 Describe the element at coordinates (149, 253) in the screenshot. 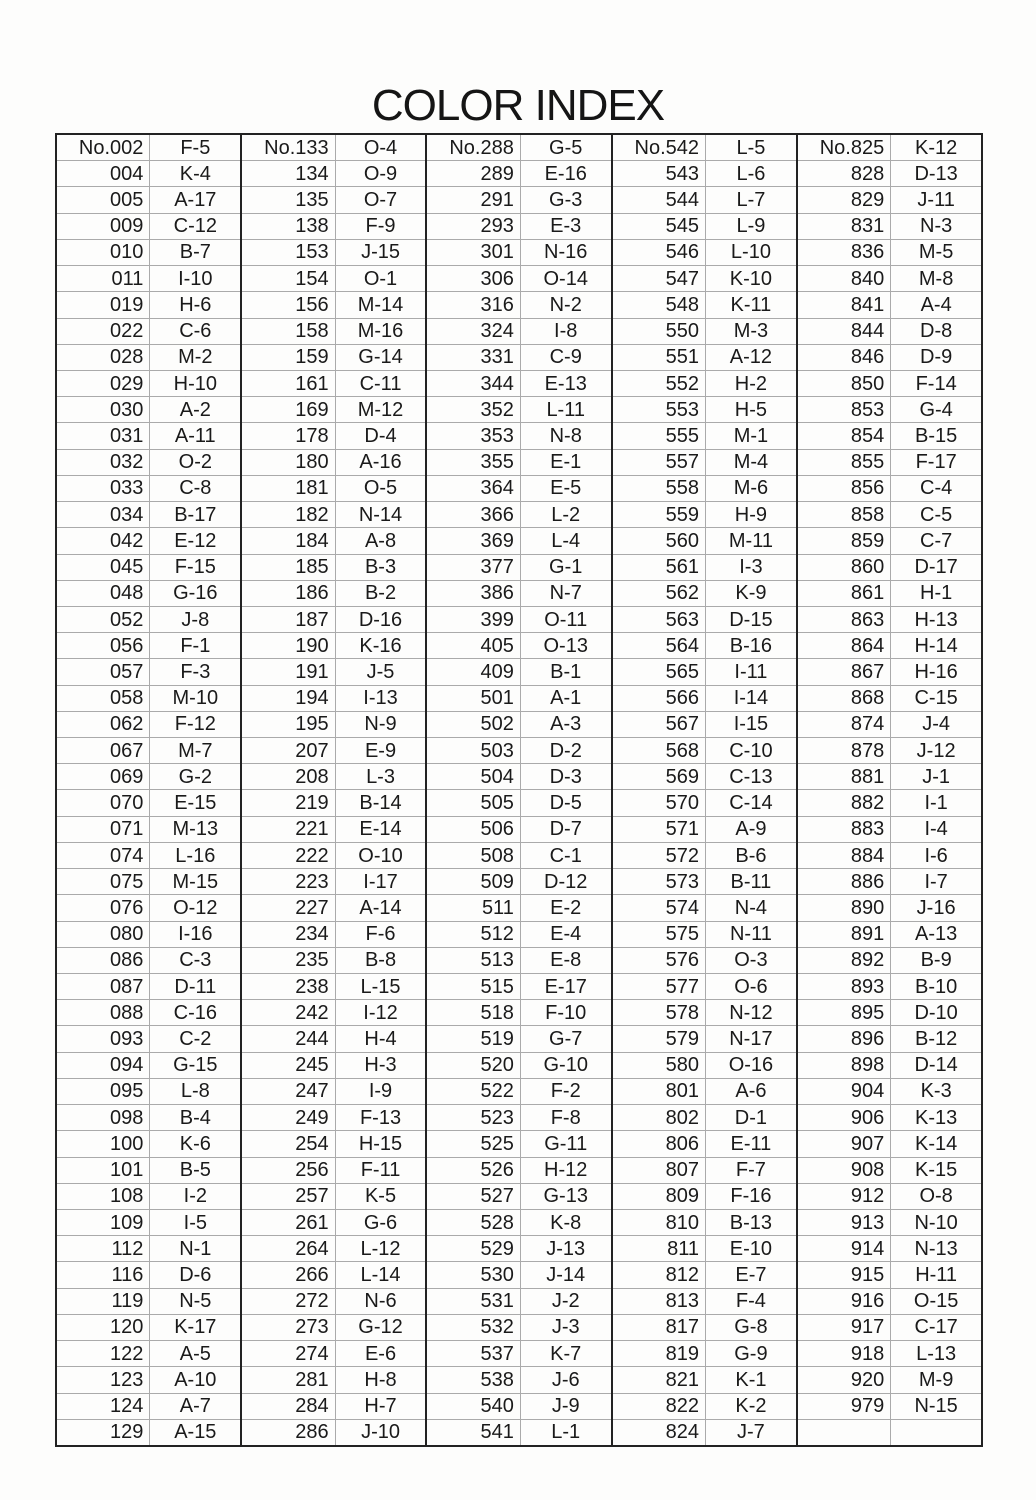

I see `table-row: 010 B-7` at that location.